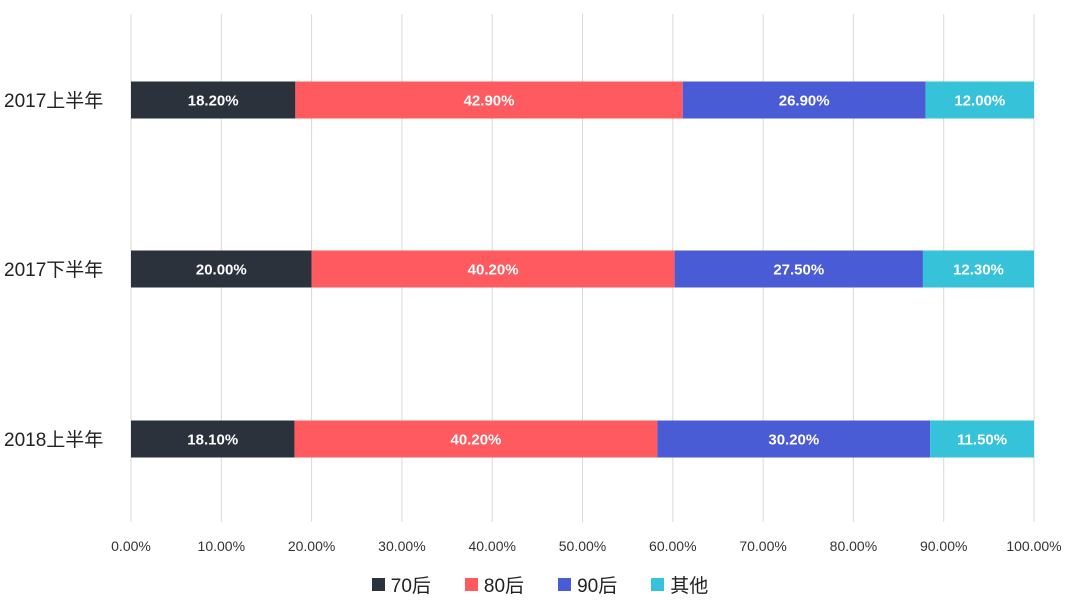  I want to click on x-tick-label: 70.00%, so click(762, 546).